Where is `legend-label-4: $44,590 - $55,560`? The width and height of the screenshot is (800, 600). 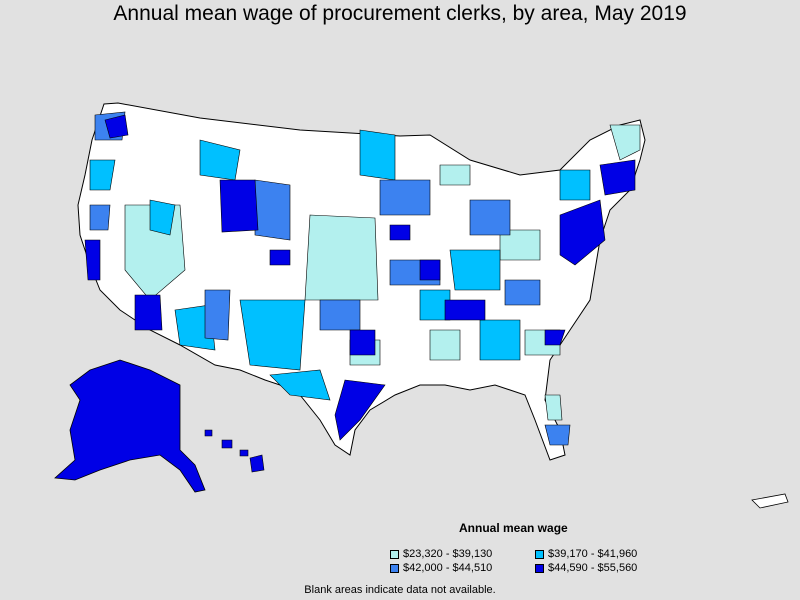
legend-label-4: $44,590 - $55,560 is located at coordinates (593, 568).